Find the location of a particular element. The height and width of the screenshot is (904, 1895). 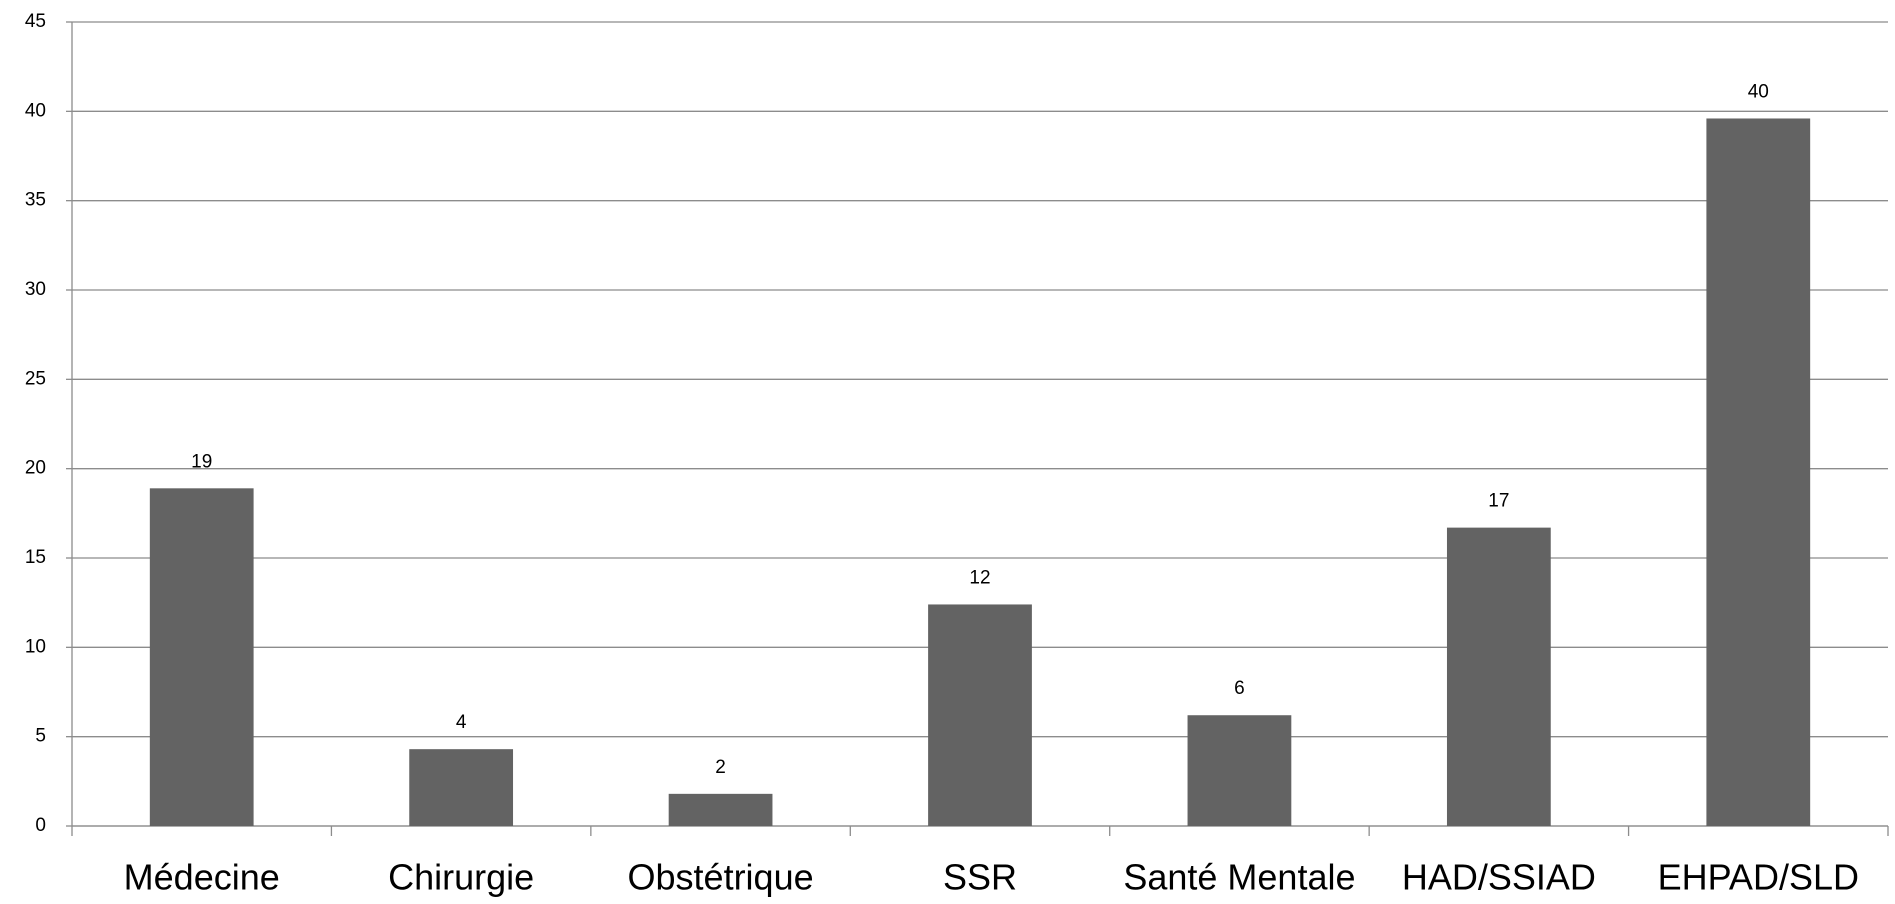

value-label: 2 is located at coordinates (720, 767).